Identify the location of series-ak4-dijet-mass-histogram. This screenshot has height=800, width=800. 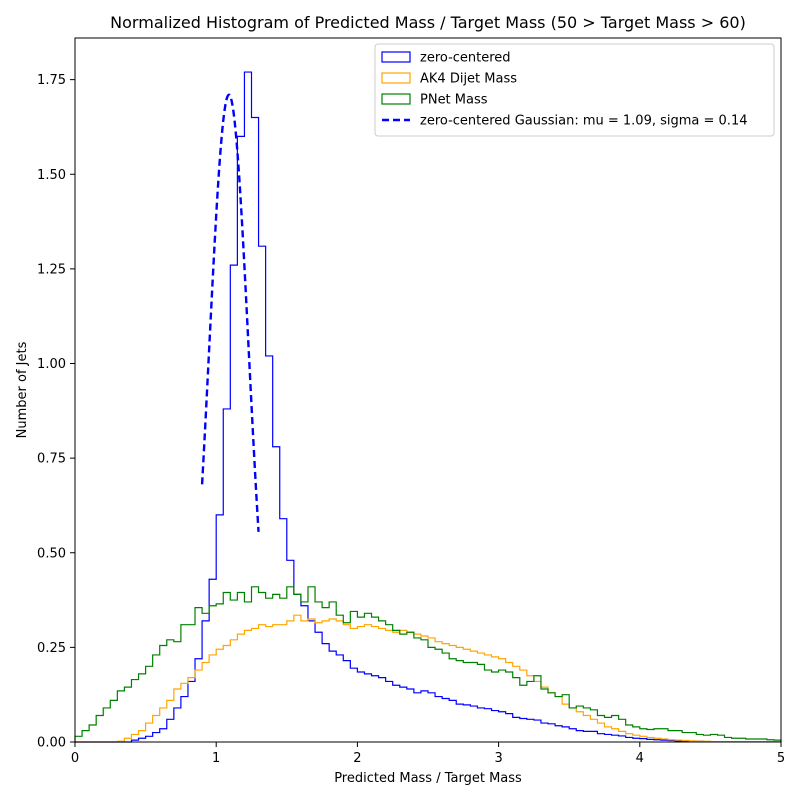
(428, 678).